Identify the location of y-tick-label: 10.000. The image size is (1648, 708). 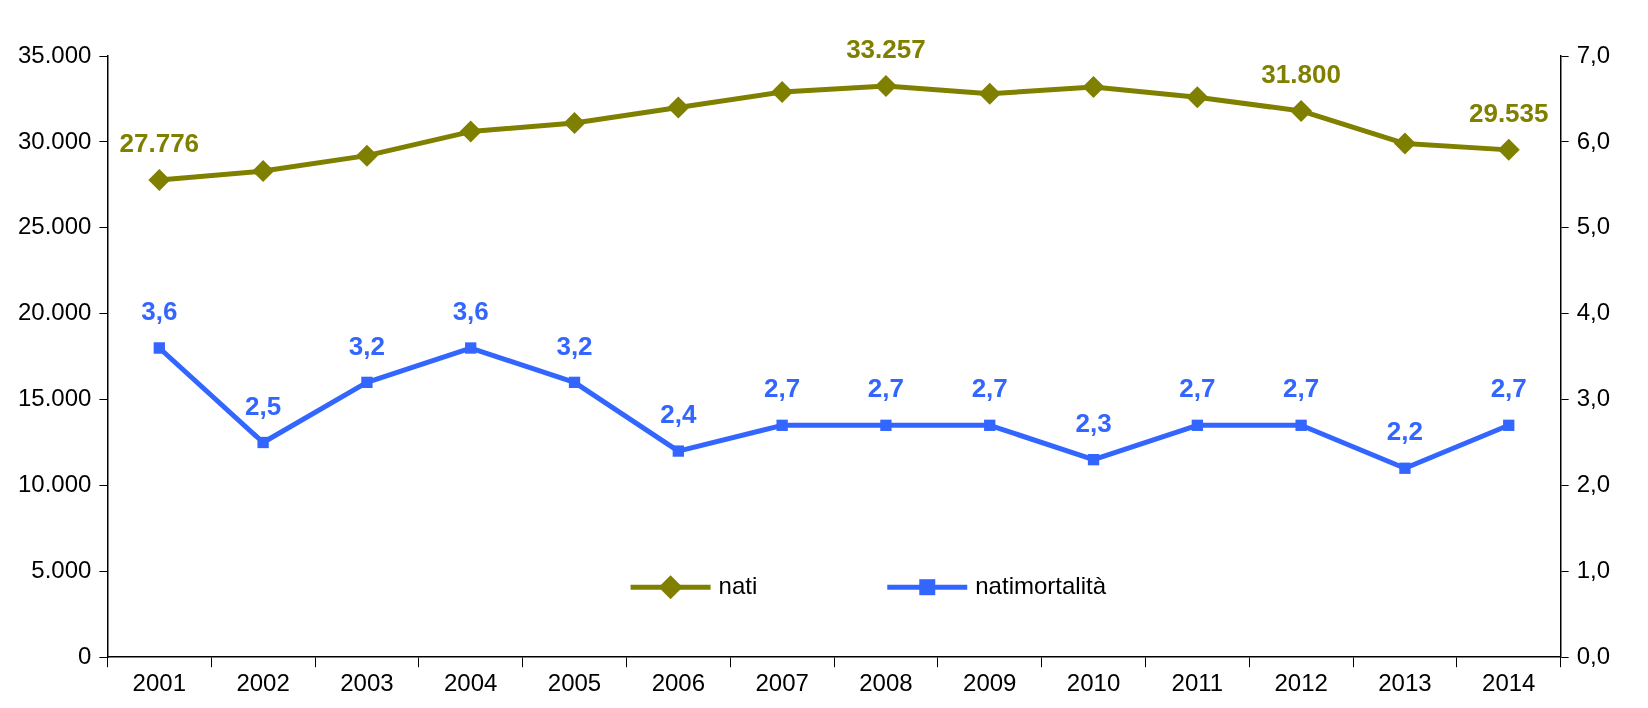
(55, 484).